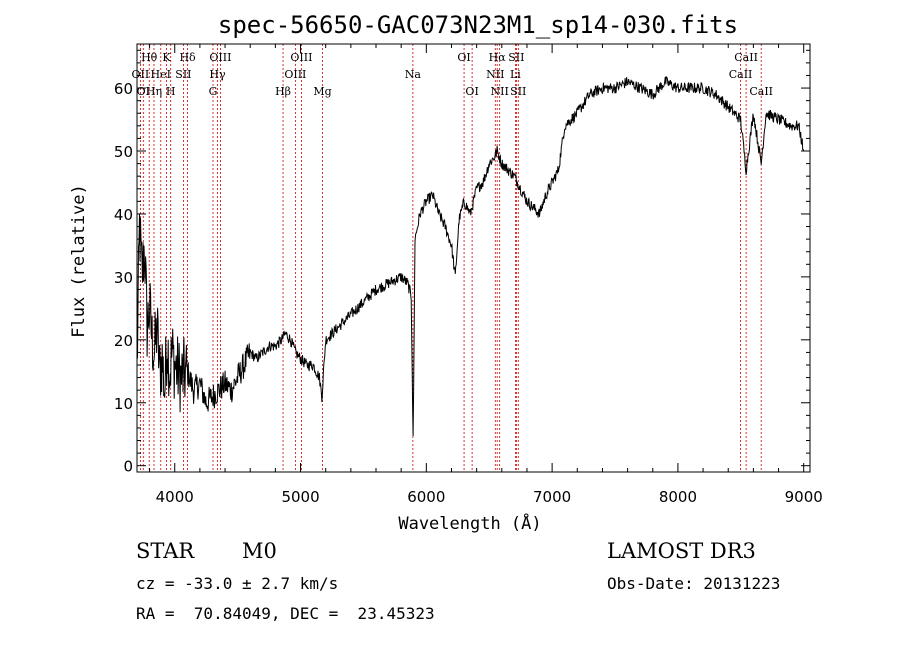  Describe the element at coordinates (694, 583) in the screenshot. I see `observation-date: Obs-Date: 20131223` at that location.